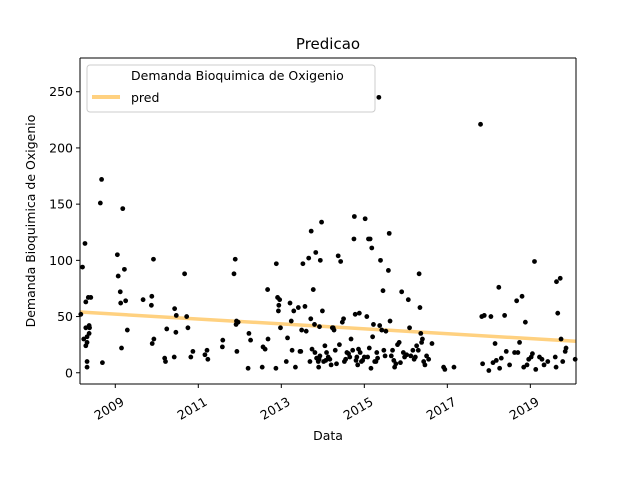 The height and width of the screenshot is (480, 640). I want to click on y-tick-label: 200, so click(61, 147).